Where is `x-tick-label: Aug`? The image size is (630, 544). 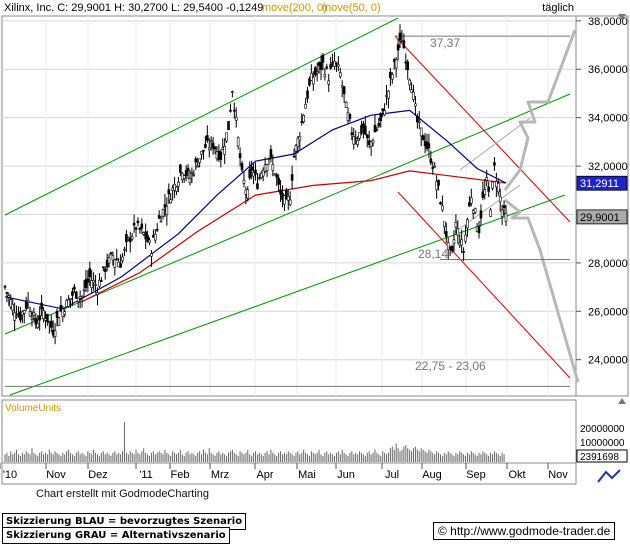 x-tick-label: Aug is located at coordinates (432, 475).